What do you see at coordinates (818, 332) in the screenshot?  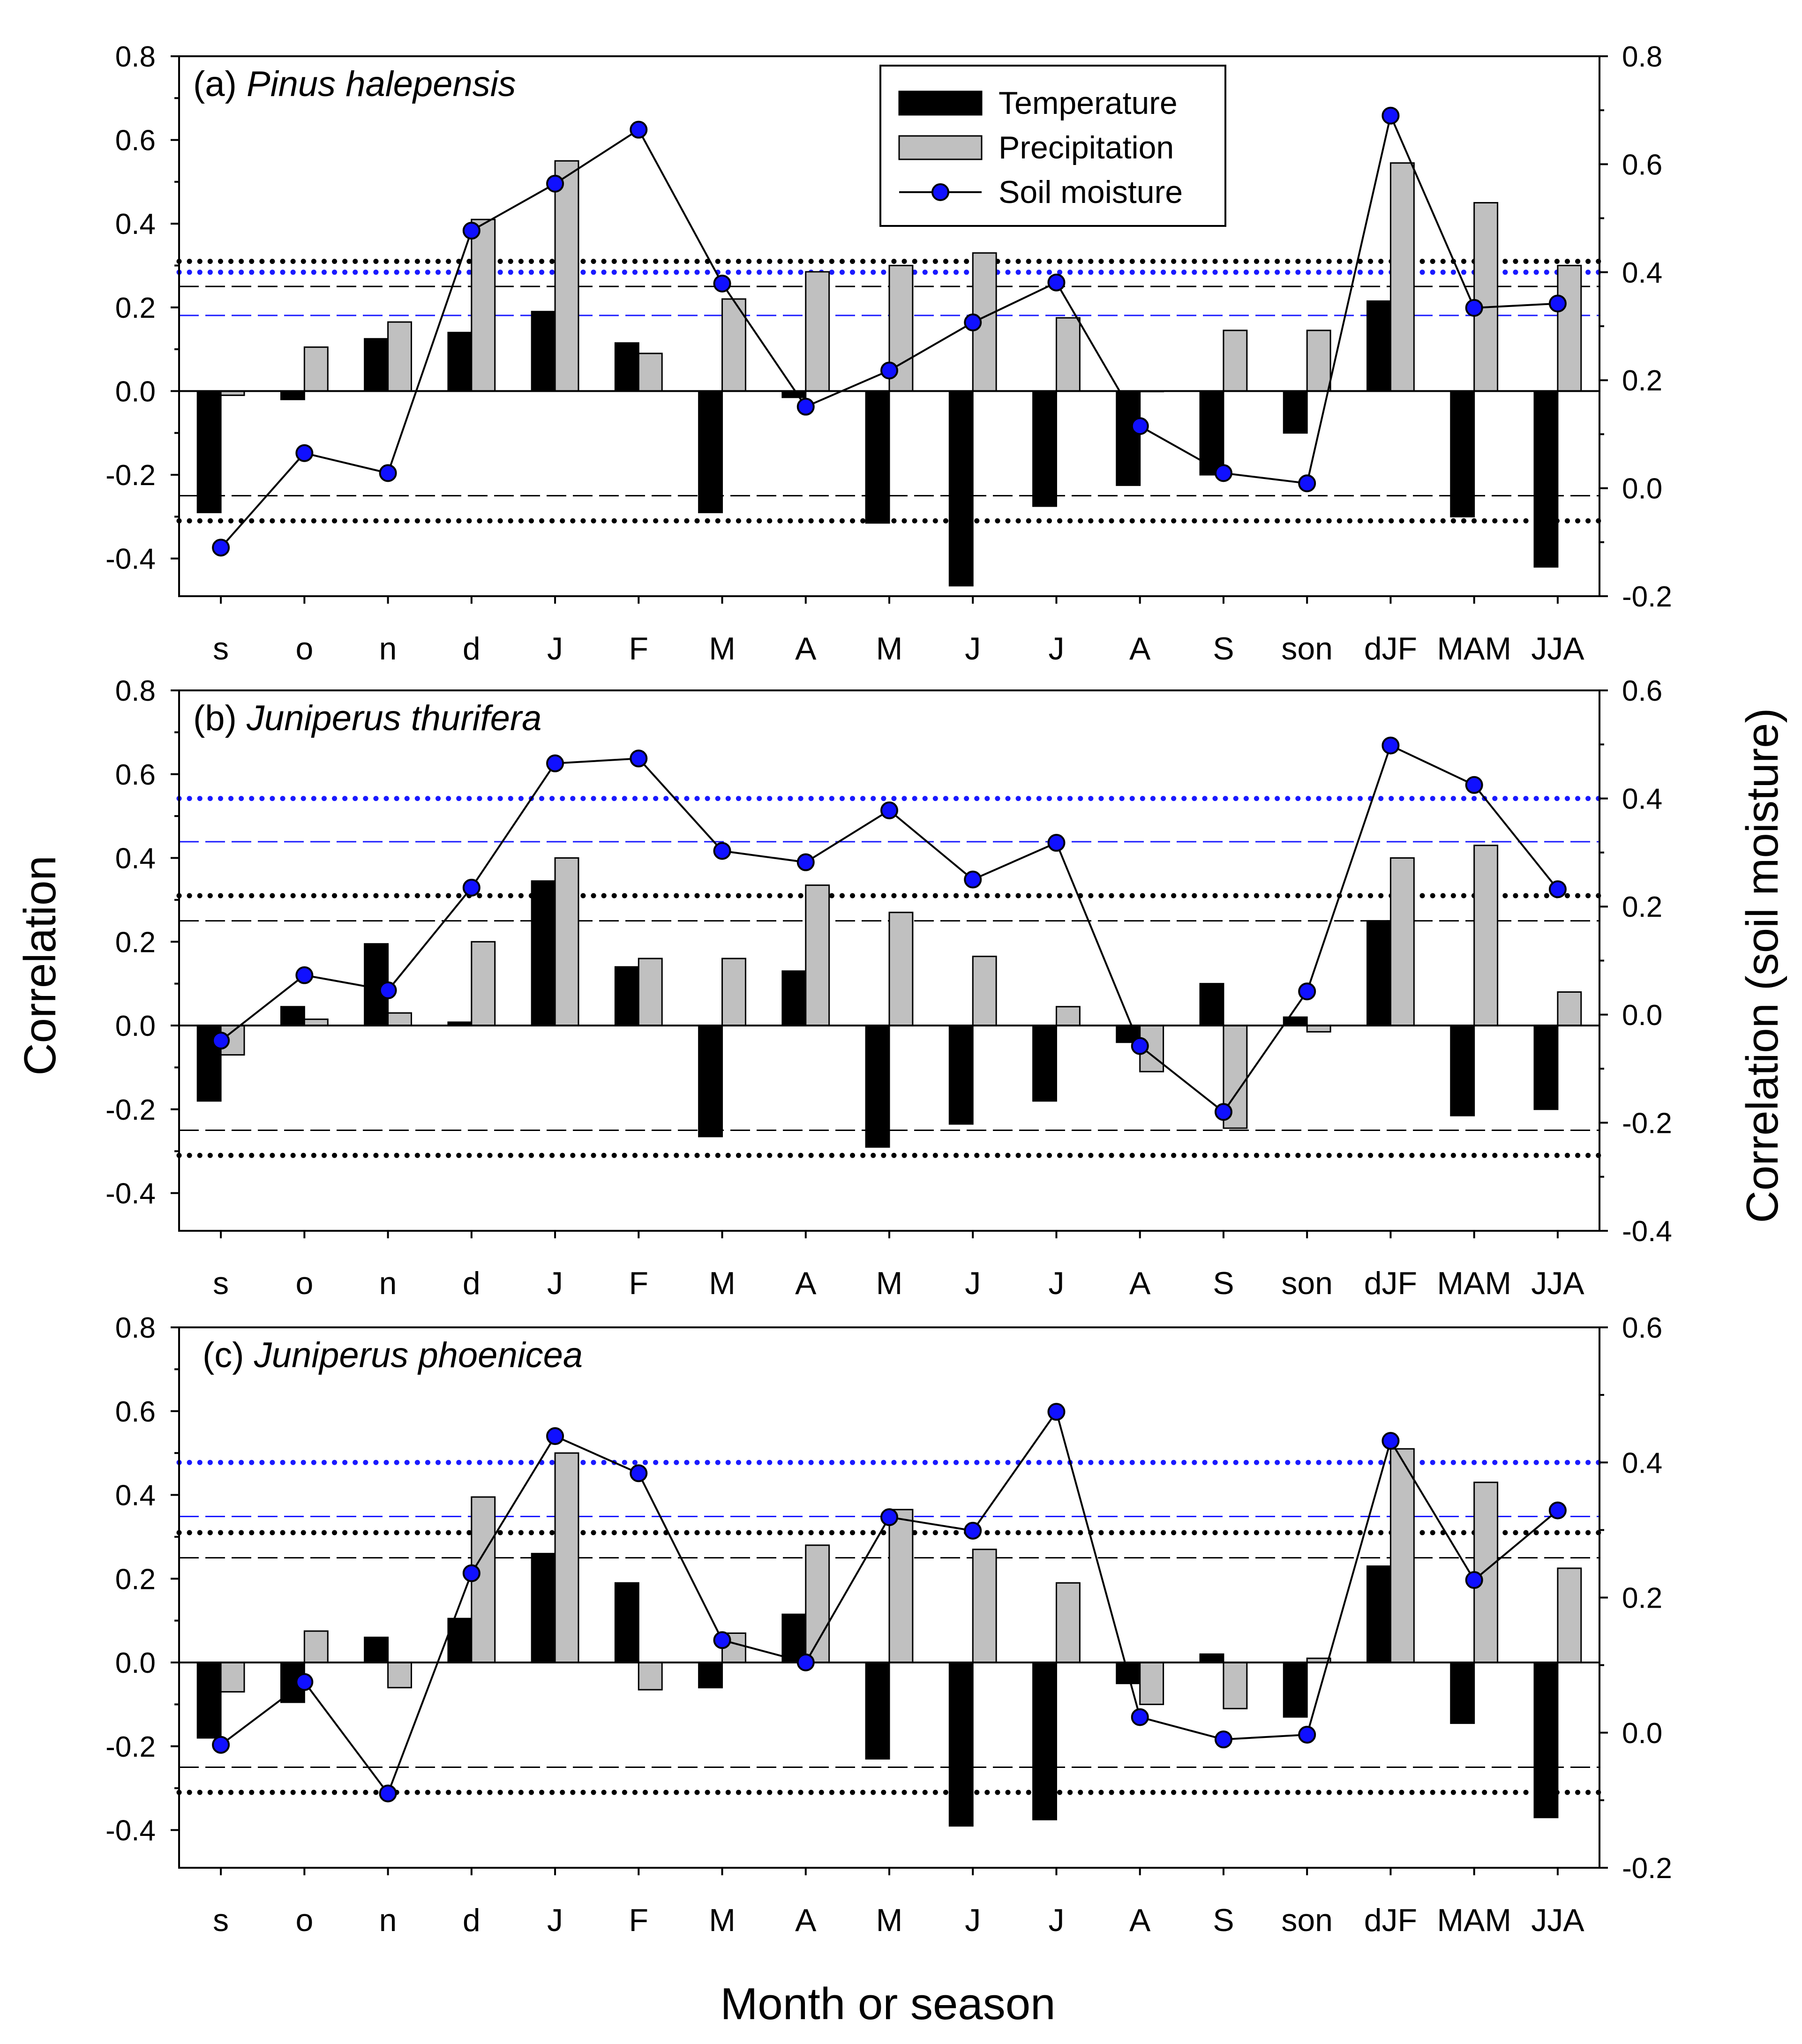 I see `precipitation-bar-A` at bounding box center [818, 332].